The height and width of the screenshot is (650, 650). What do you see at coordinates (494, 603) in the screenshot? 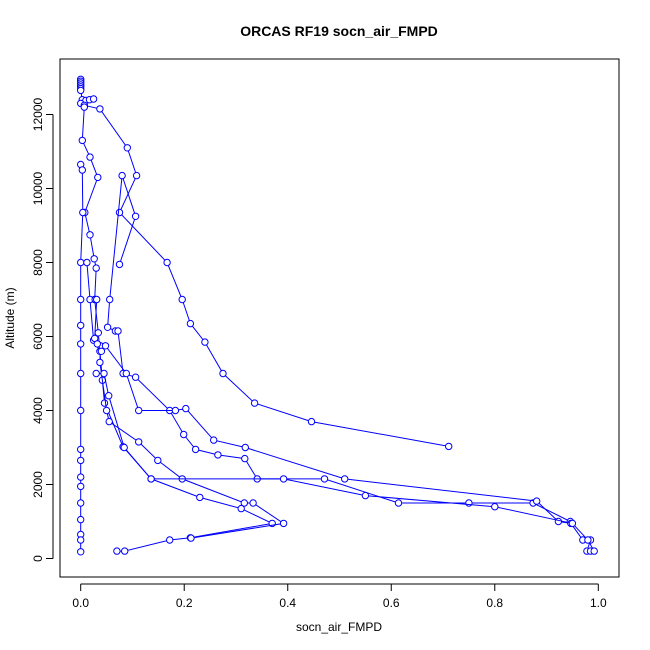
I see `x-tick-label: 0.8` at bounding box center [494, 603].